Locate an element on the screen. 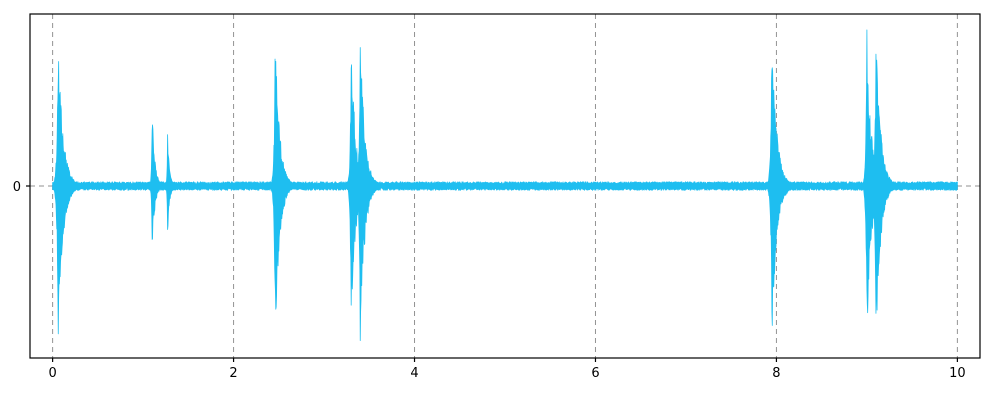  x-tick-label: 8 is located at coordinates (776, 373).